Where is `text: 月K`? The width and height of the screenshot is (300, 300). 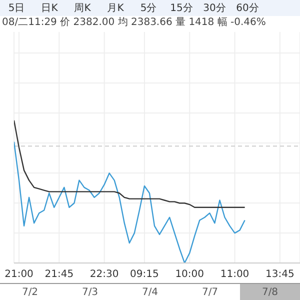 text: 月K is located at coordinates (115, 8).